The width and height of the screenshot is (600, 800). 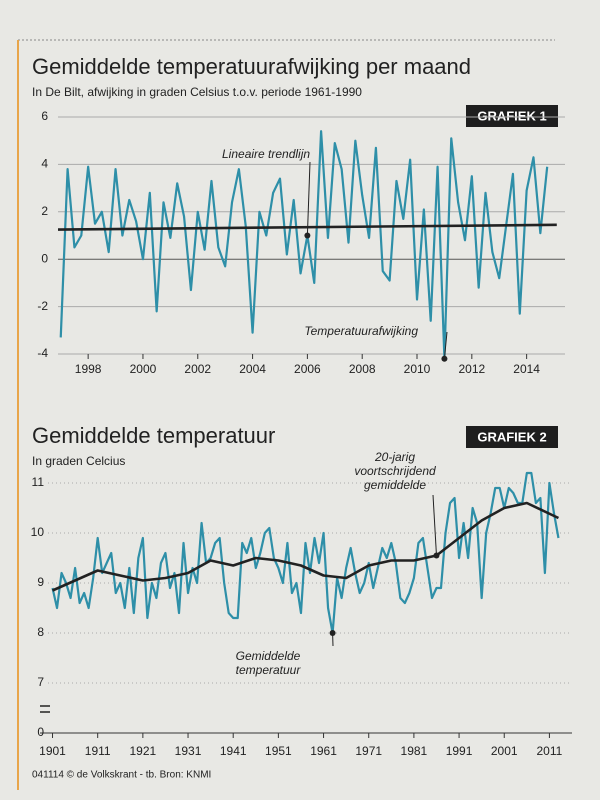 What do you see at coordinates (417, 369) in the screenshot?
I see `x-tick-label: 2010` at bounding box center [417, 369].